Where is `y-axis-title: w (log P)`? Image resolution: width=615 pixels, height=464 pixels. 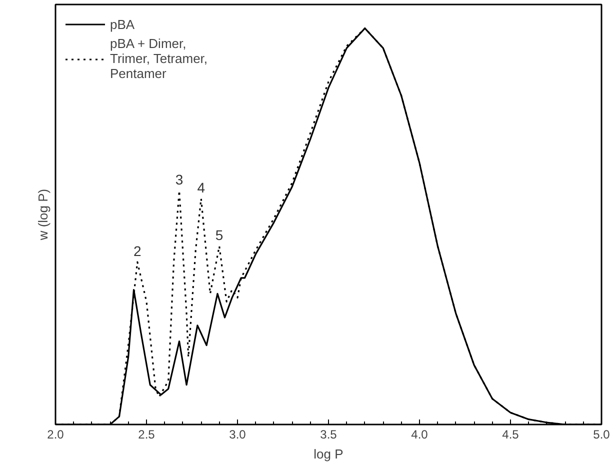 y-axis-title: w (log P) is located at coordinates (43, 215).